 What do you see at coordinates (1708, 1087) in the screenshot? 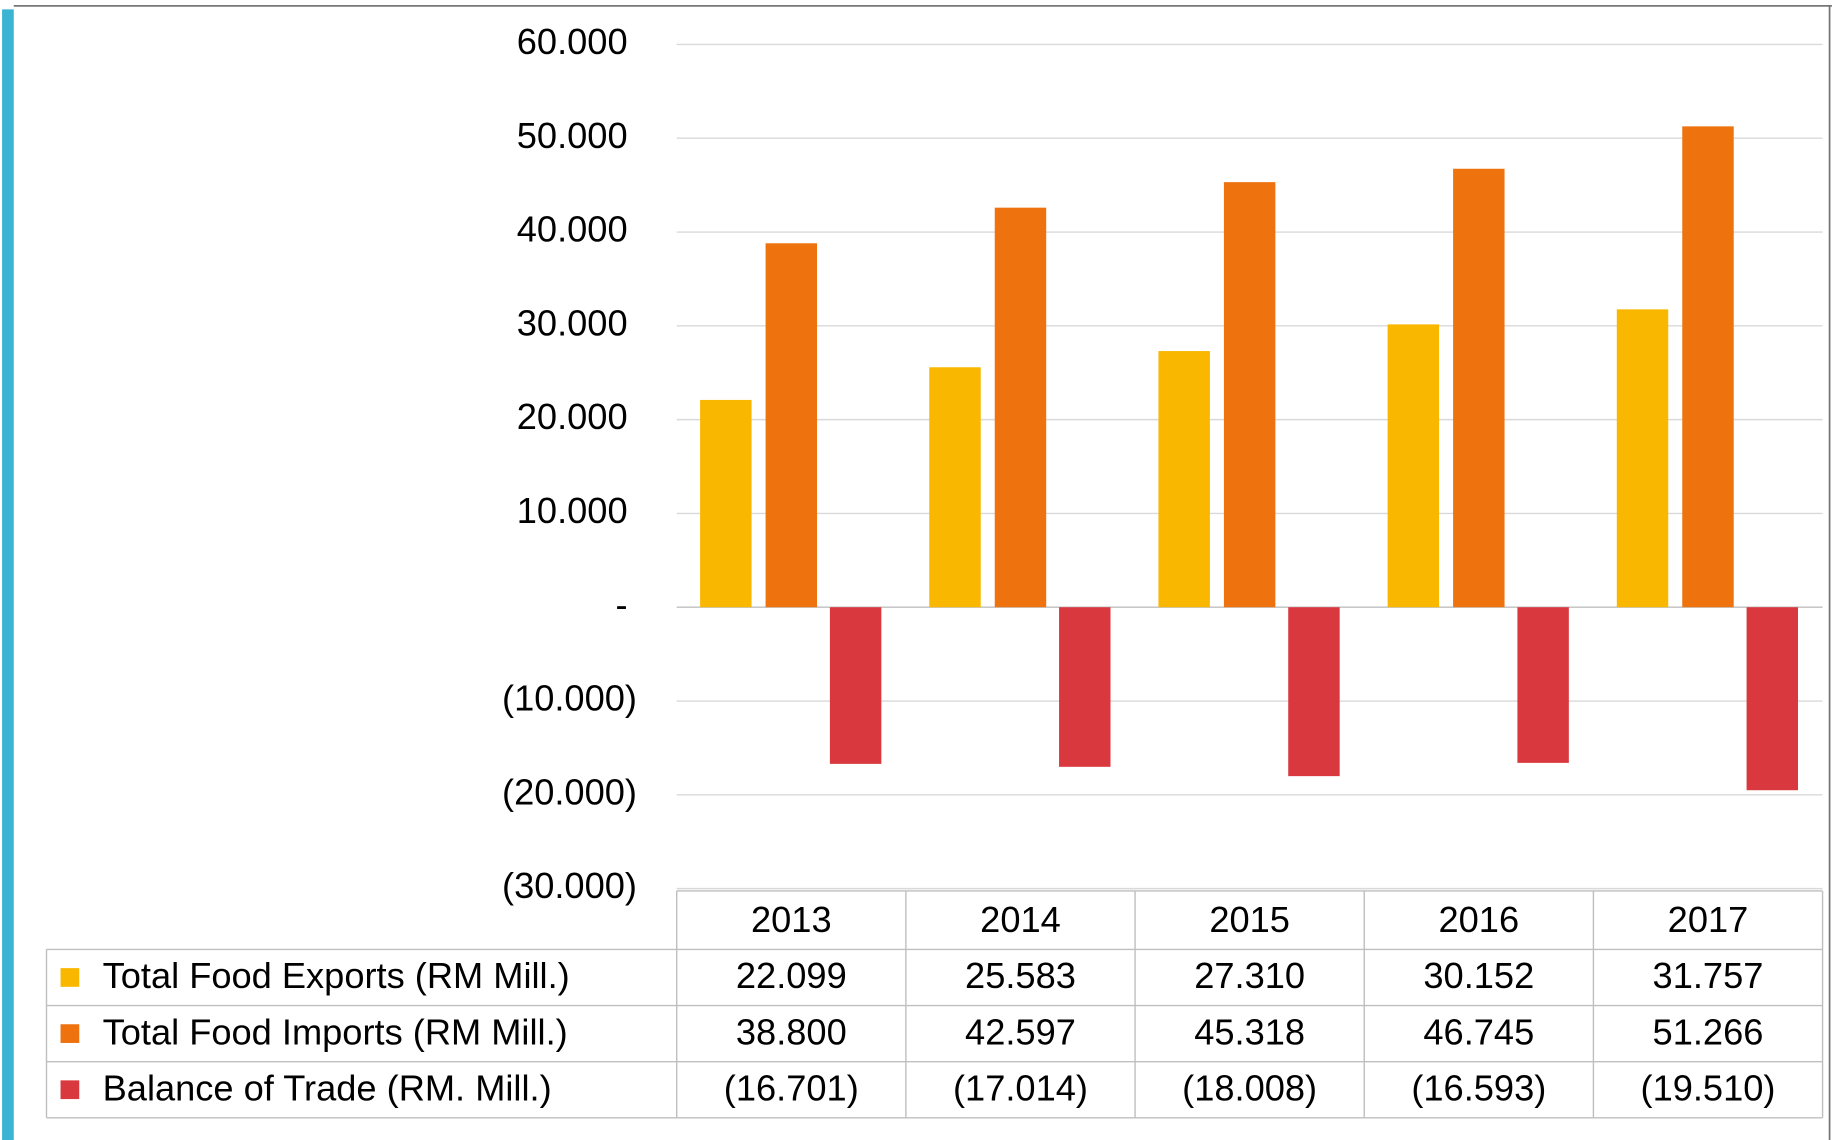
I see `data-label: (19.510)` at bounding box center [1708, 1087].